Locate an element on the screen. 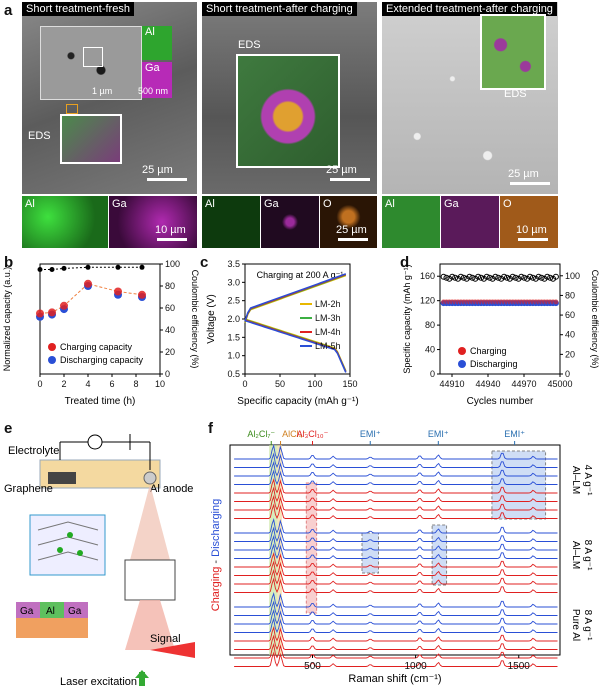 This screenshot has height=691, width=600. inset-ga-map: Ga is located at coordinates (157, 80).